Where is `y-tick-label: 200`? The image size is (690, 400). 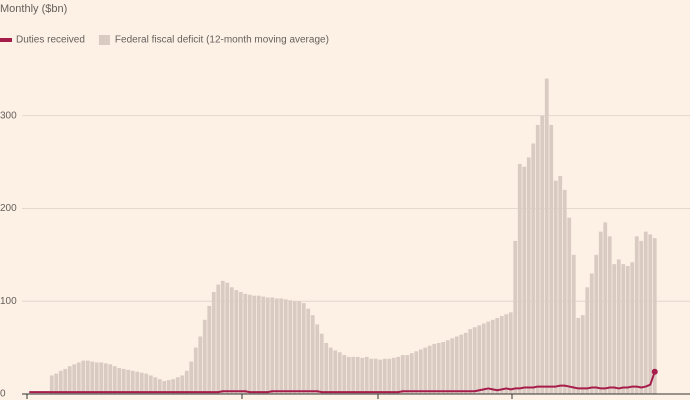 y-tick-label: 200 is located at coordinates (8, 208).